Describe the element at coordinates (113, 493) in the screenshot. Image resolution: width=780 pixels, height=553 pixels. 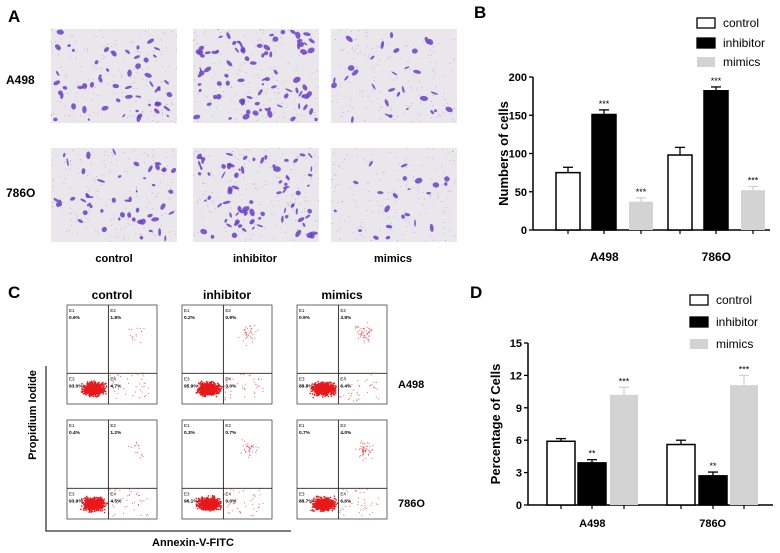
I see `quadrant-name: E4` at that location.